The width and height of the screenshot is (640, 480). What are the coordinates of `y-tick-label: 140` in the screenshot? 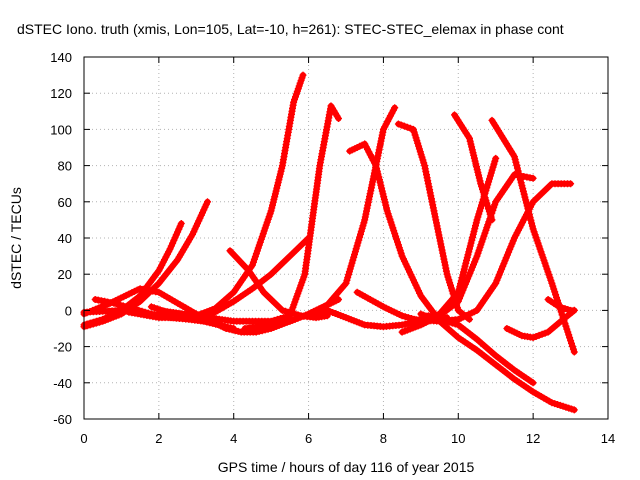 It's located at (61, 57).